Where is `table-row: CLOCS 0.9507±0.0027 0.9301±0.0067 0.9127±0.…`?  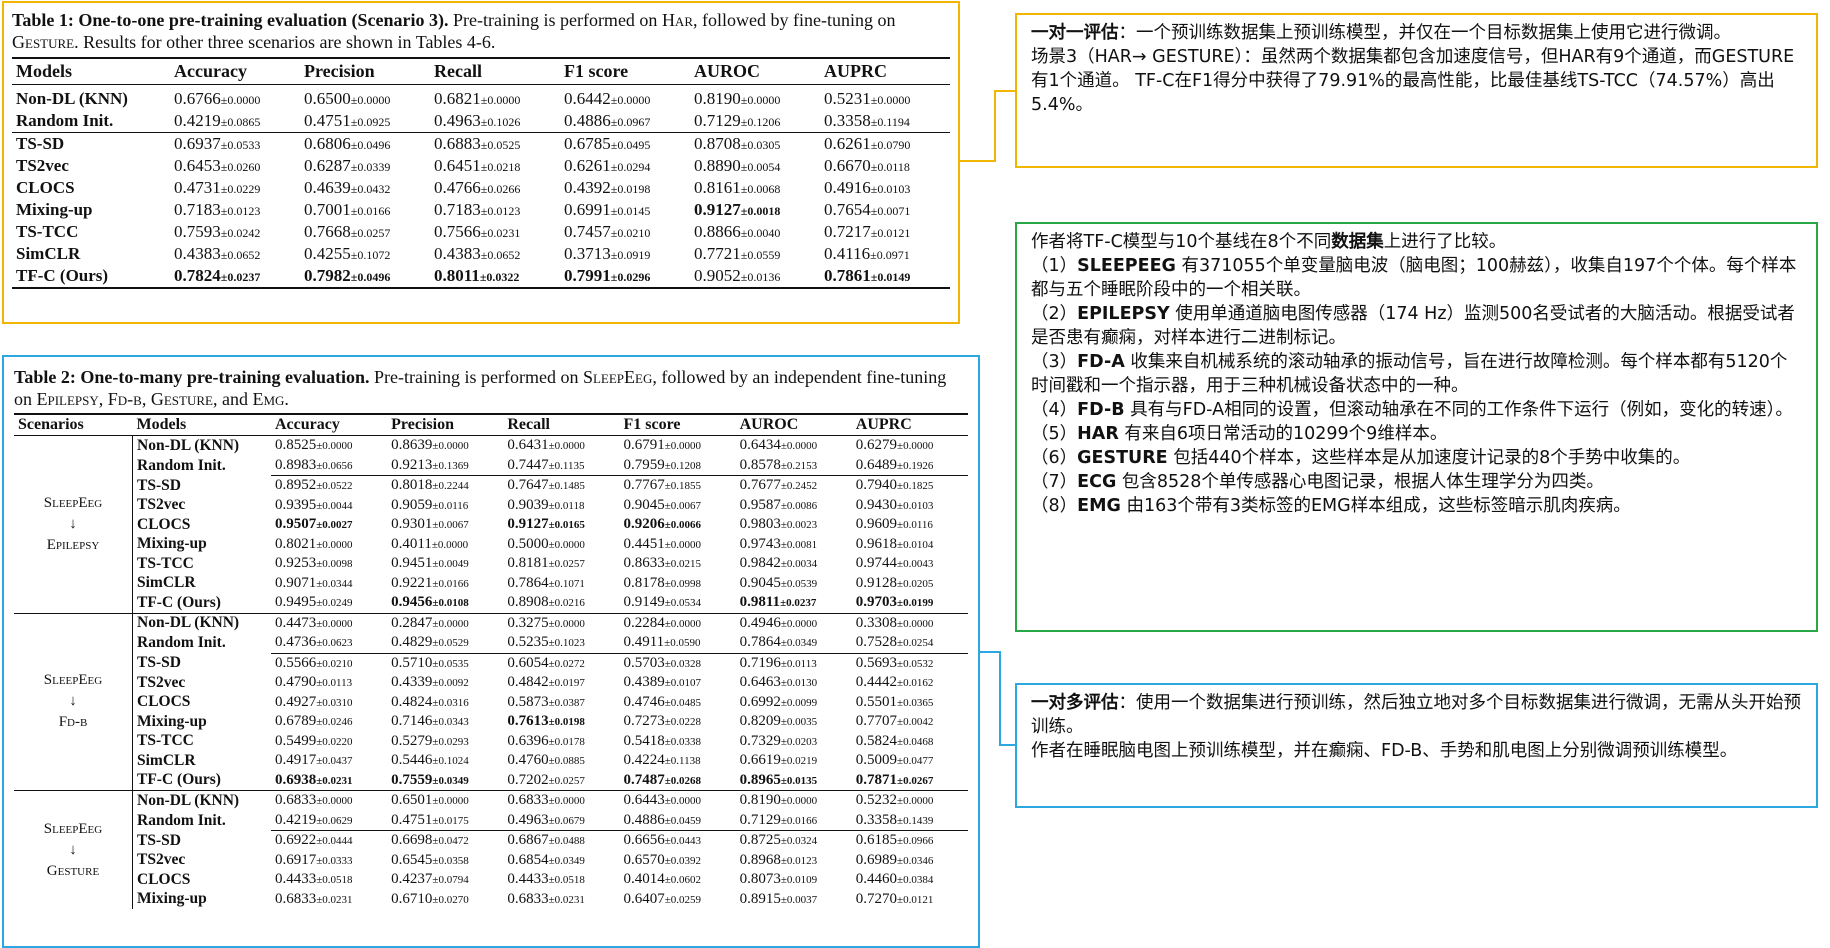
table-row: CLOCS 0.9507±0.0027 0.9301±0.0067 0.9127±0.… is located at coordinates (491, 525).